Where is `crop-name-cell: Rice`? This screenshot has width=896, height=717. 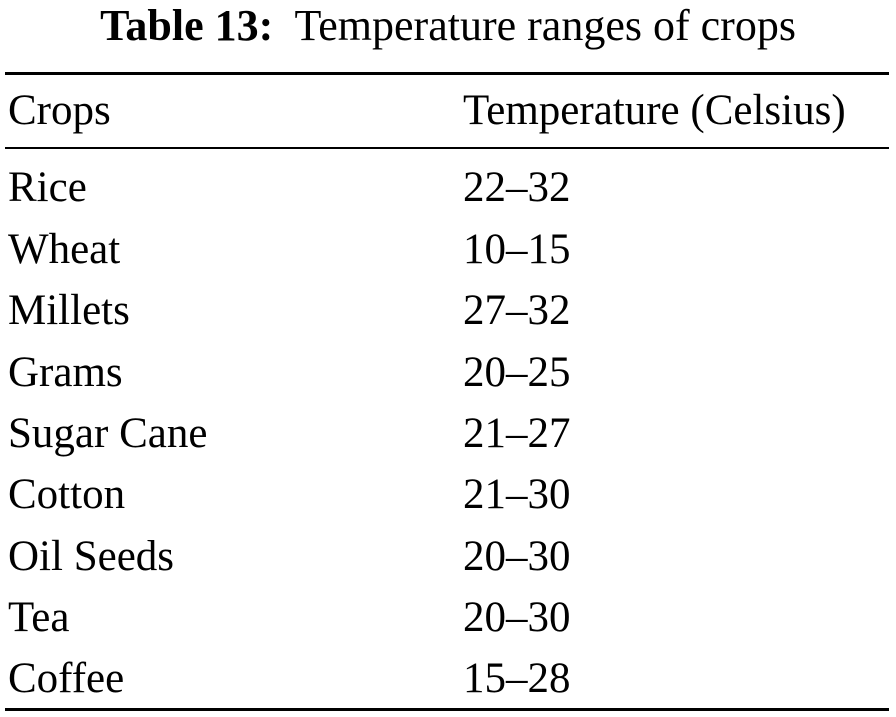
crop-name-cell: Rice is located at coordinates (47, 187).